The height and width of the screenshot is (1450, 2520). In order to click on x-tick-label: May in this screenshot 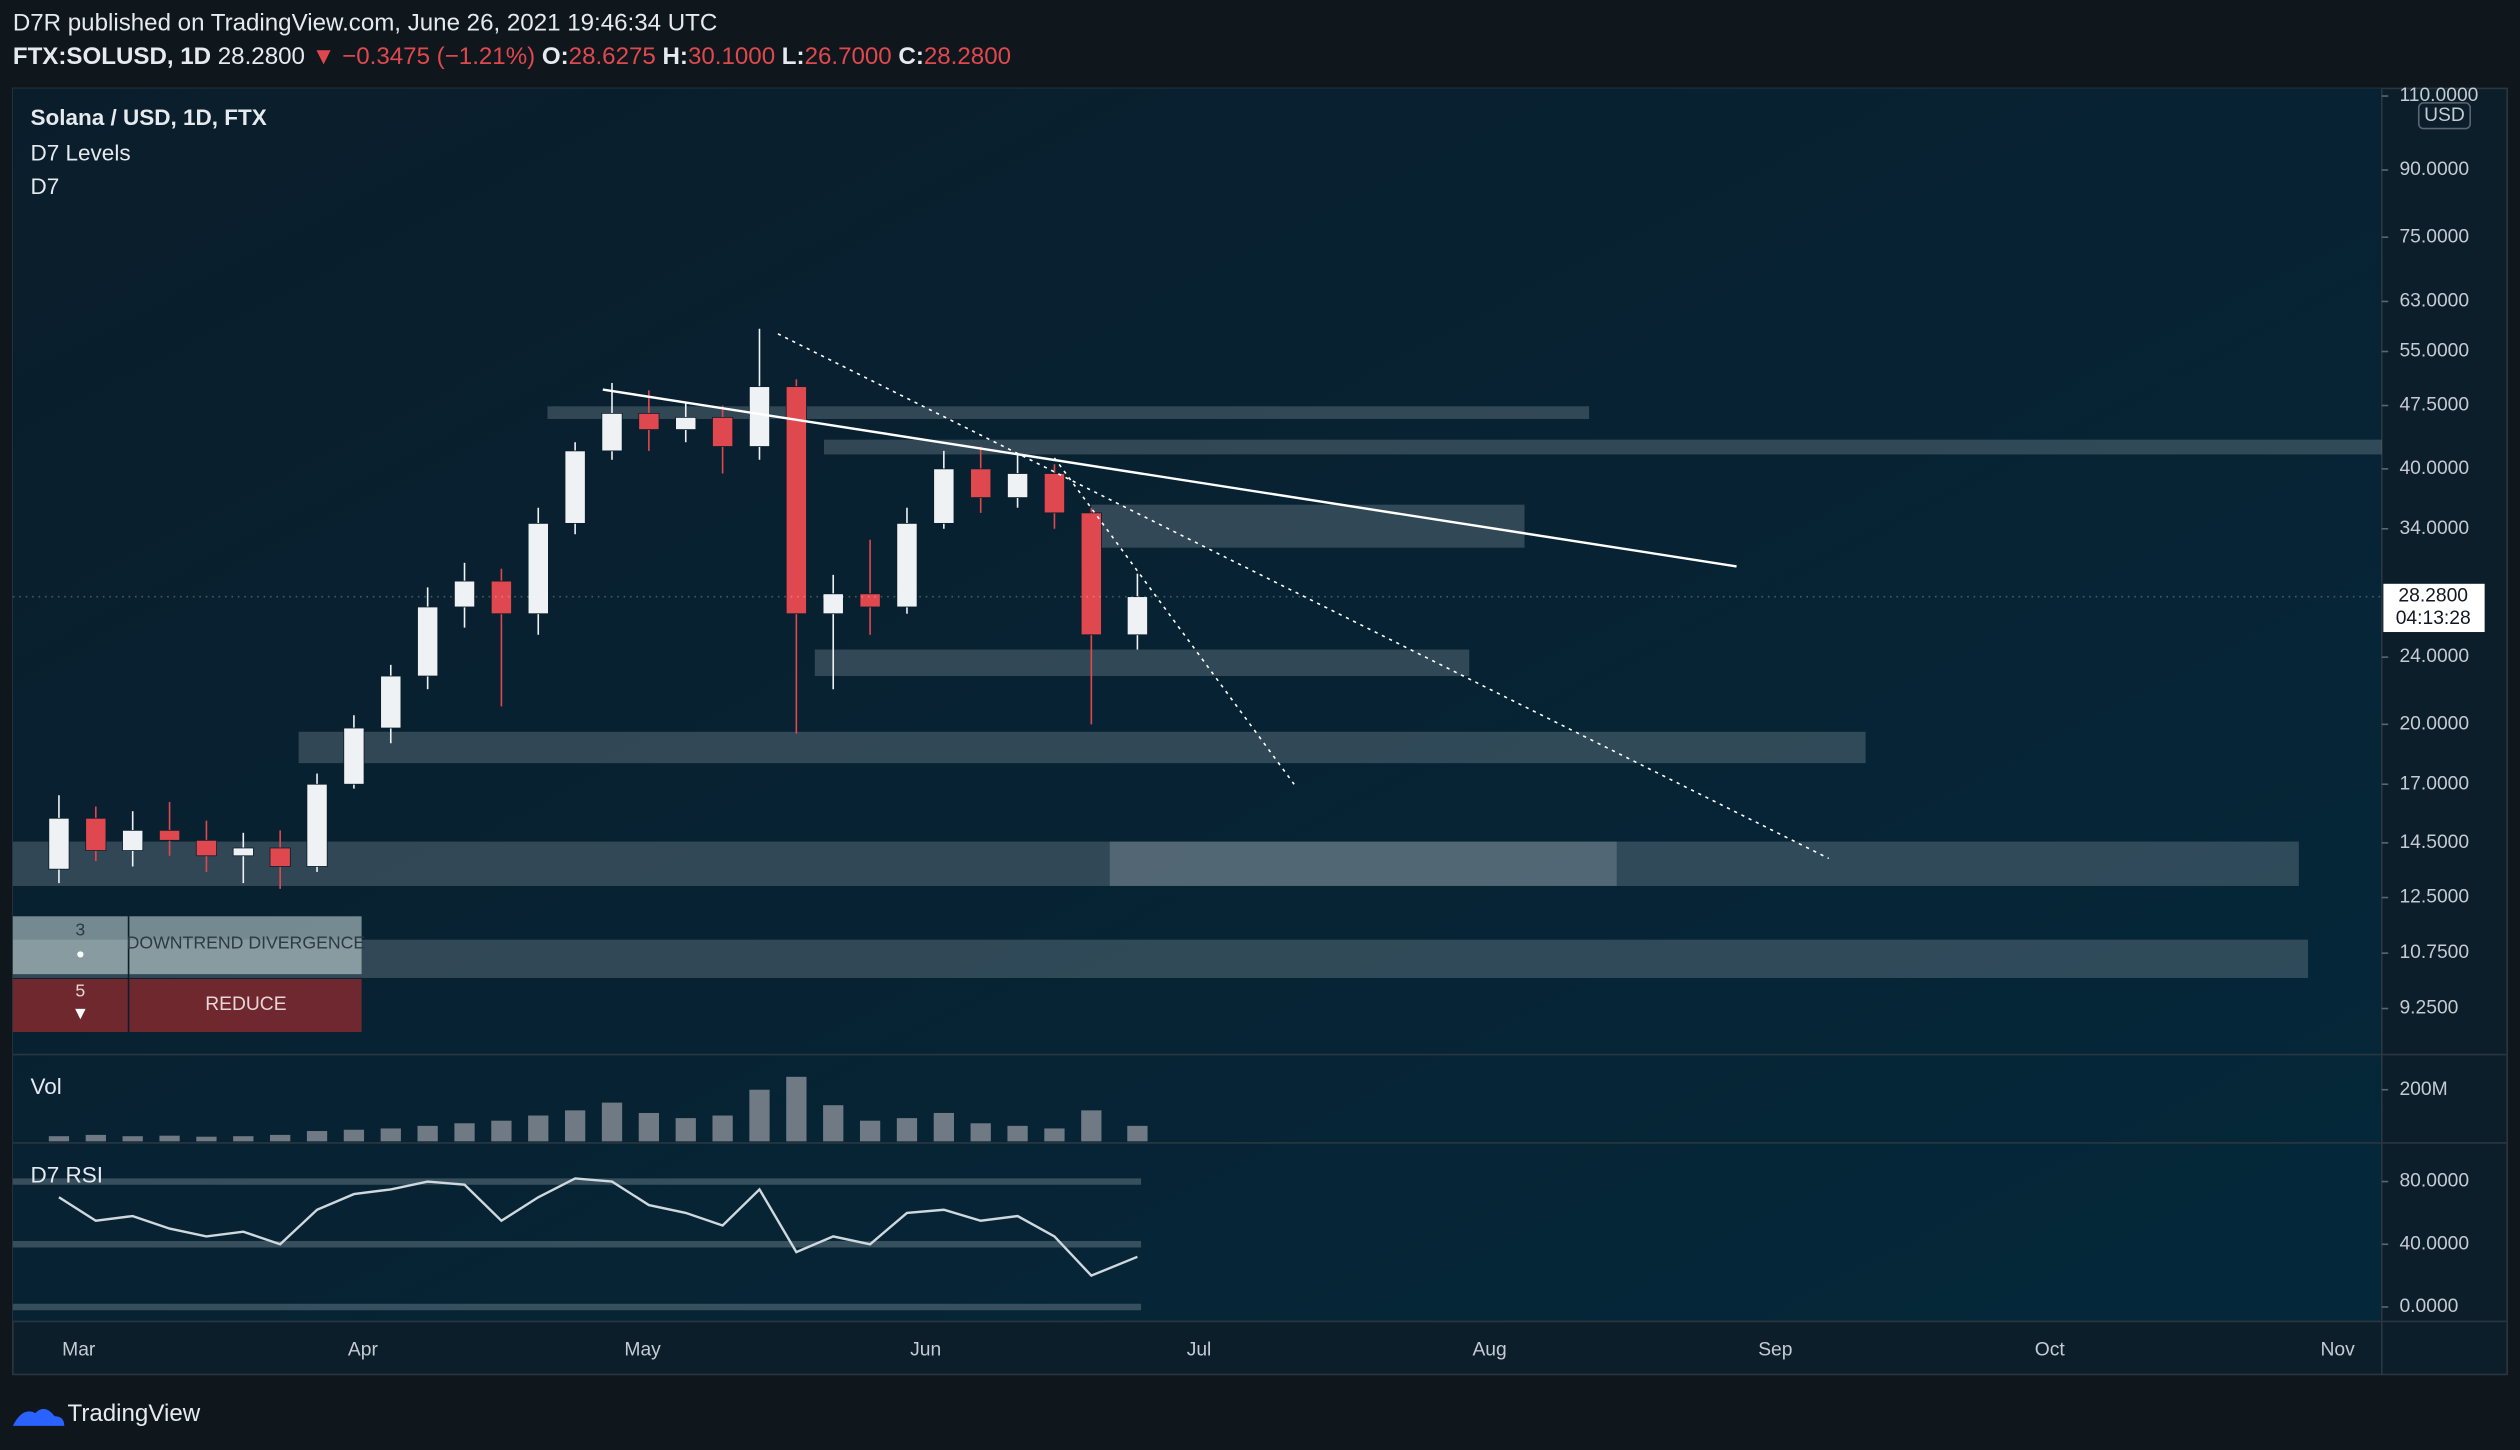, I will do `click(642, 1349)`.